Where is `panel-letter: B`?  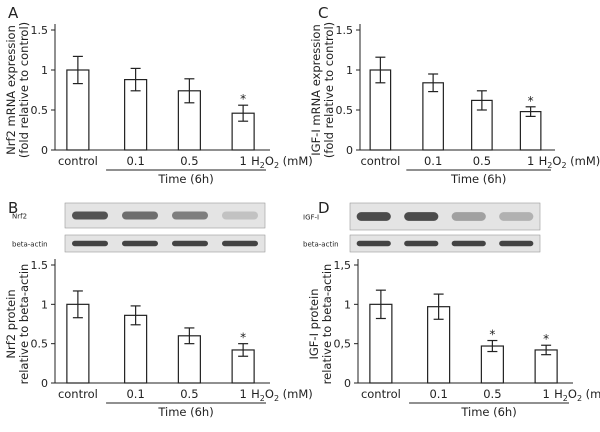 panel-letter: B is located at coordinates (13, 208).